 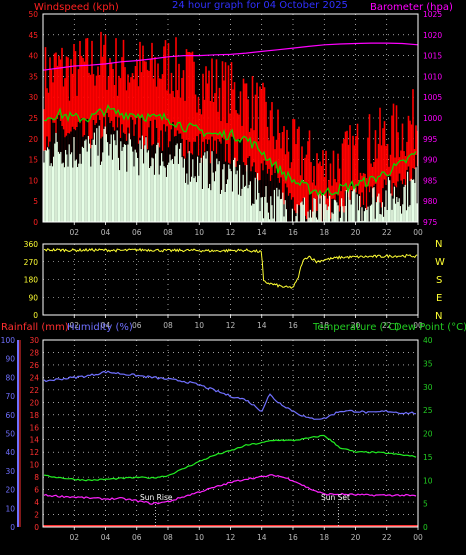 I want to click on y-tick-label-temp: 40, so click(x=428, y=340).